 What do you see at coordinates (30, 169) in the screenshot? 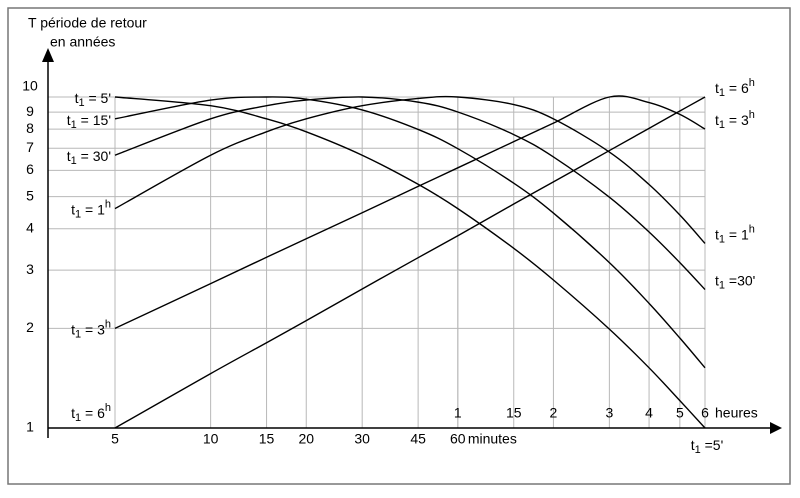
I see `y-tick-label: 6` at bounding box center [30, 169].